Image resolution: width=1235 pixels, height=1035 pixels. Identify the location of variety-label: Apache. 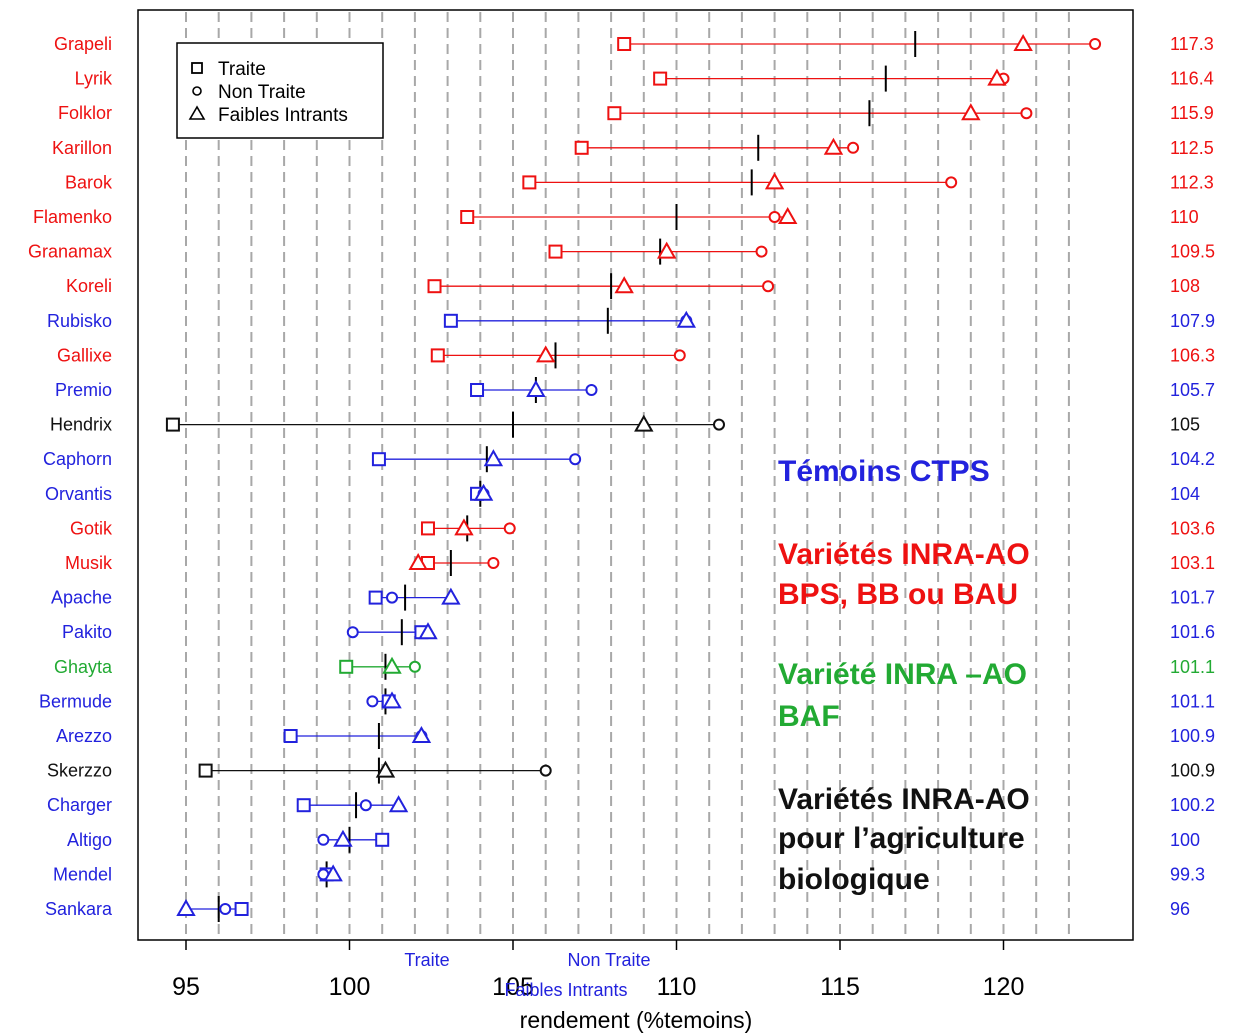
(81, 598).